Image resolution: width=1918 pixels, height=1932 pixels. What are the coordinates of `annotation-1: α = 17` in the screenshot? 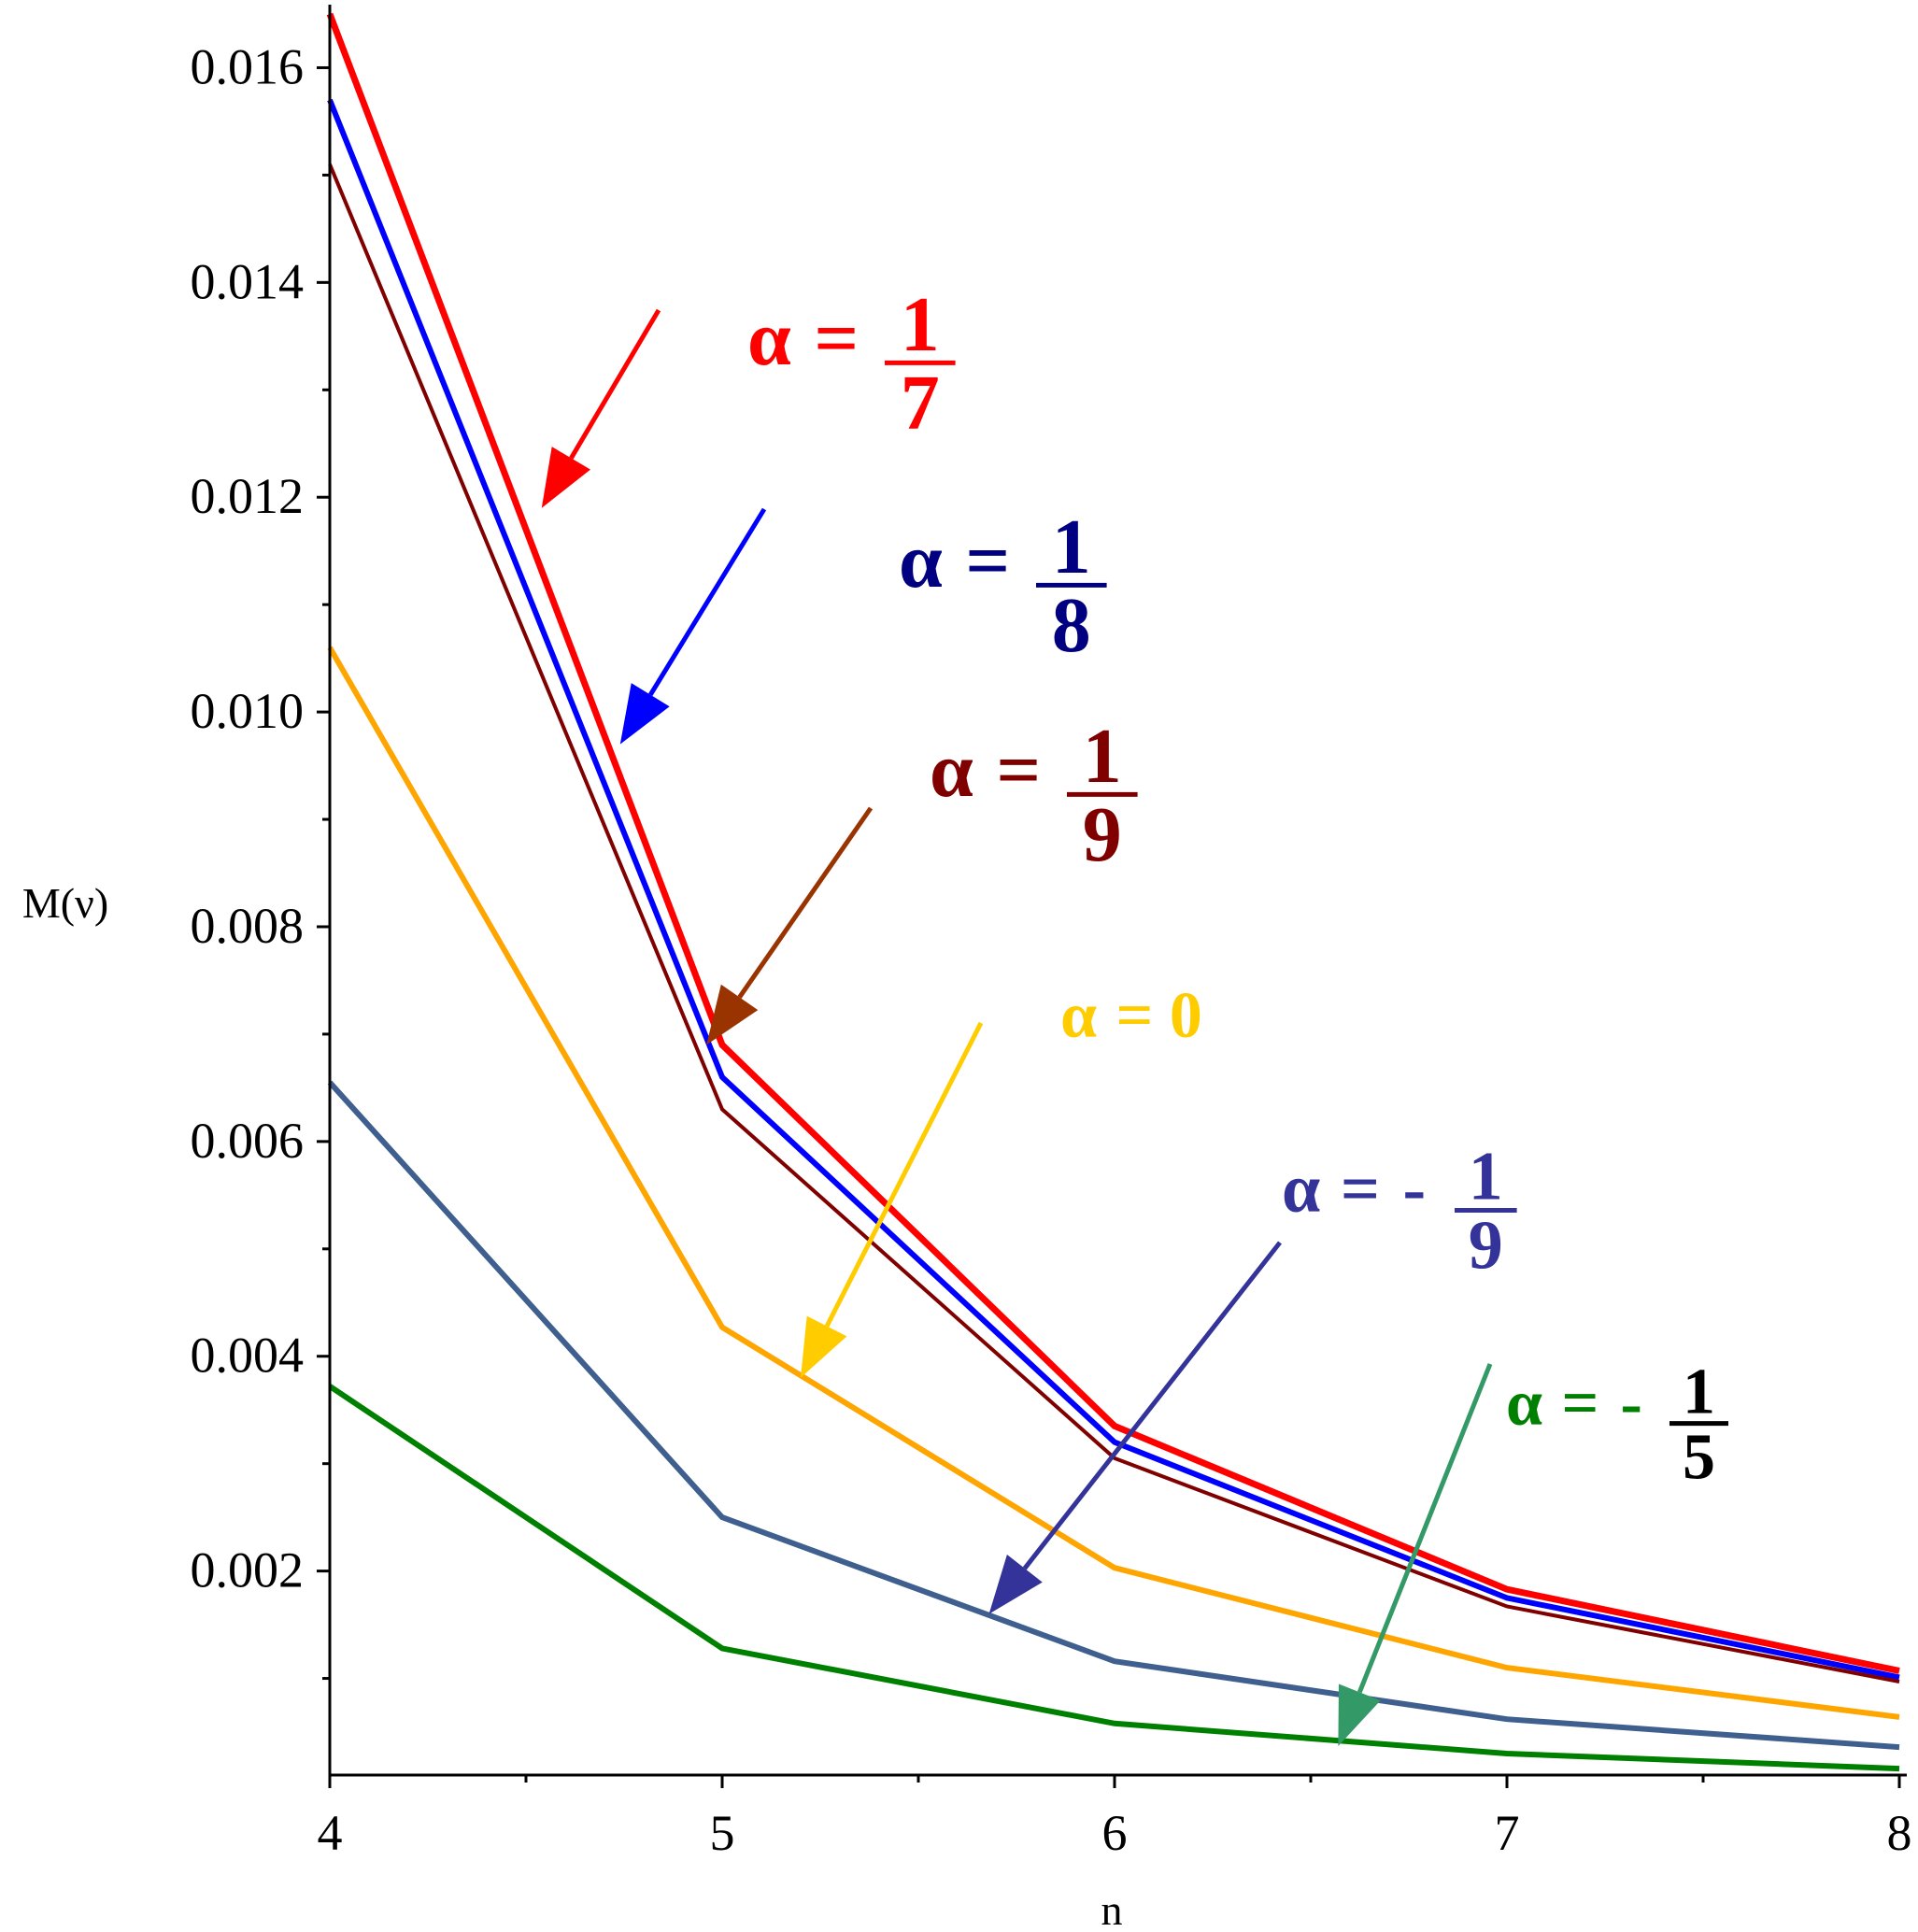 It's located at (749, 394).